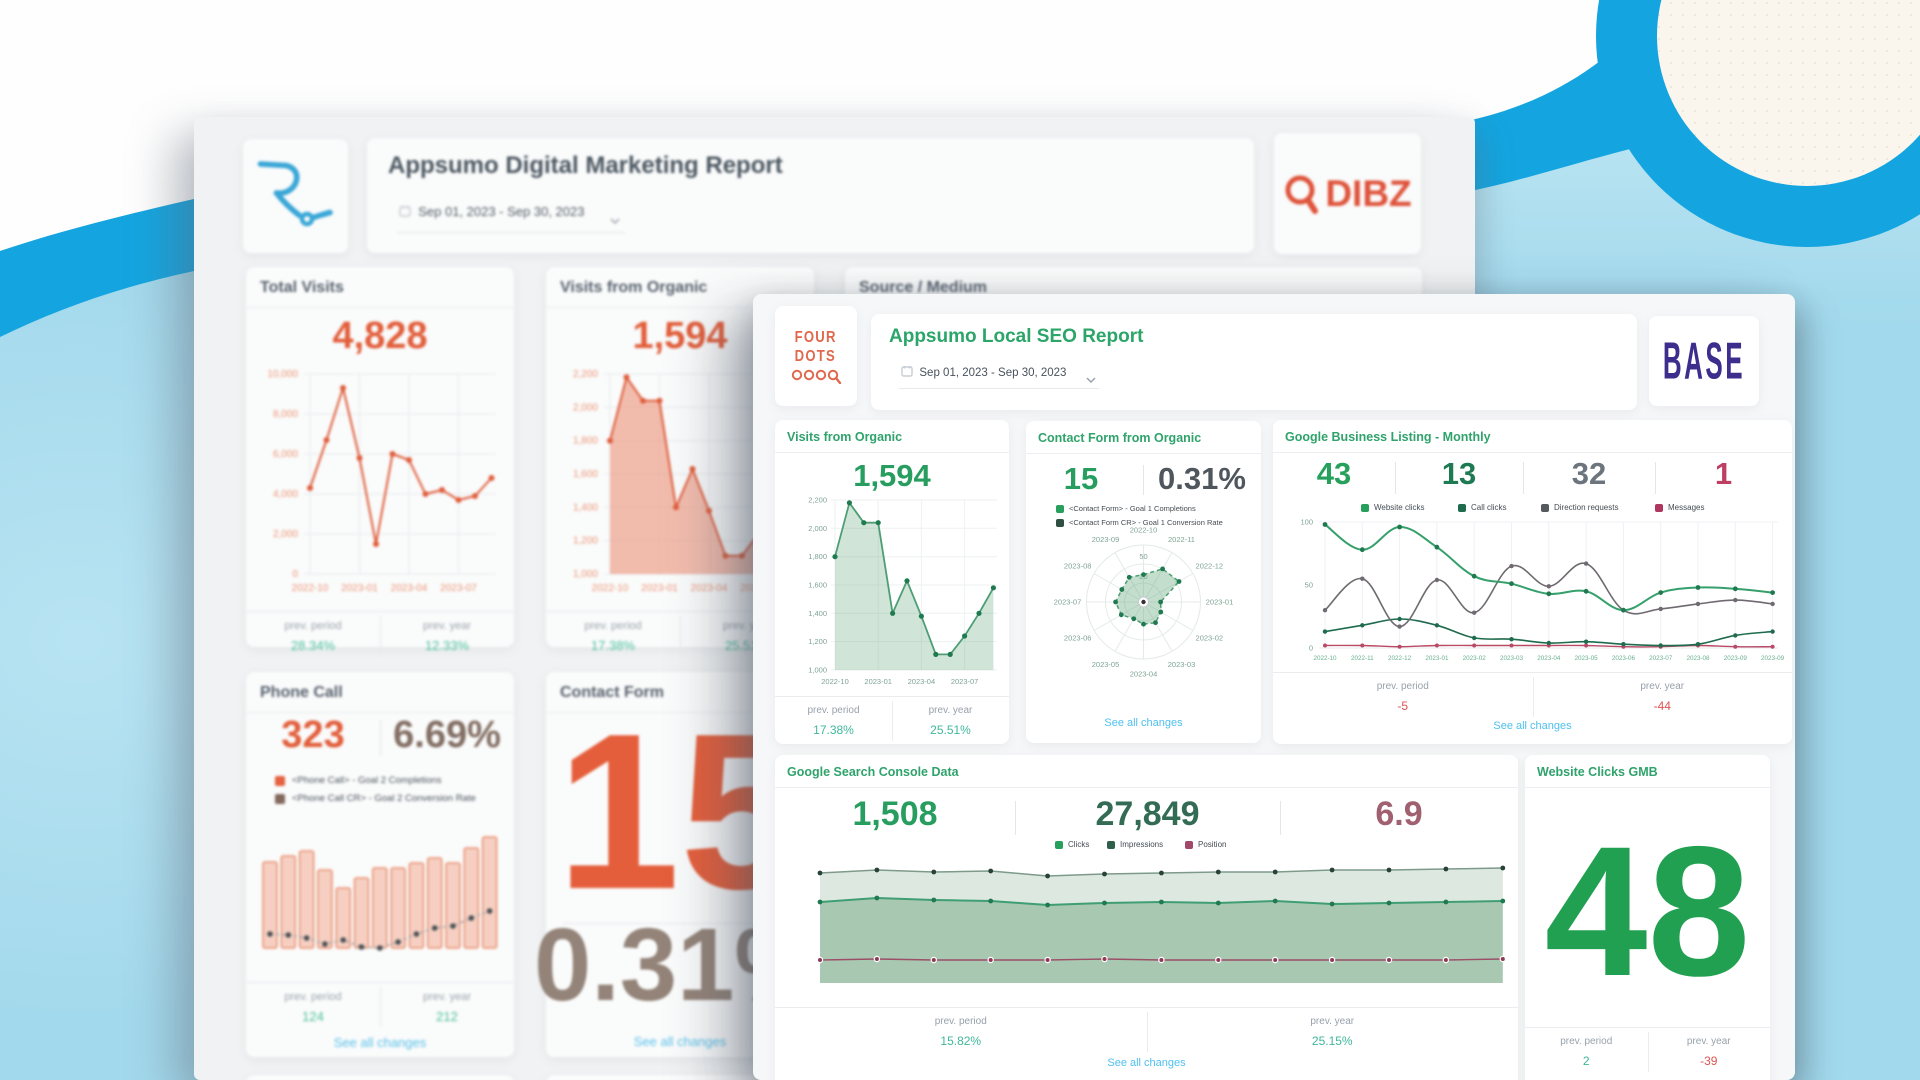  Describe the element at coordinates (285, 454) in the screenshot. I see `svg-text: 6,000` at that location.